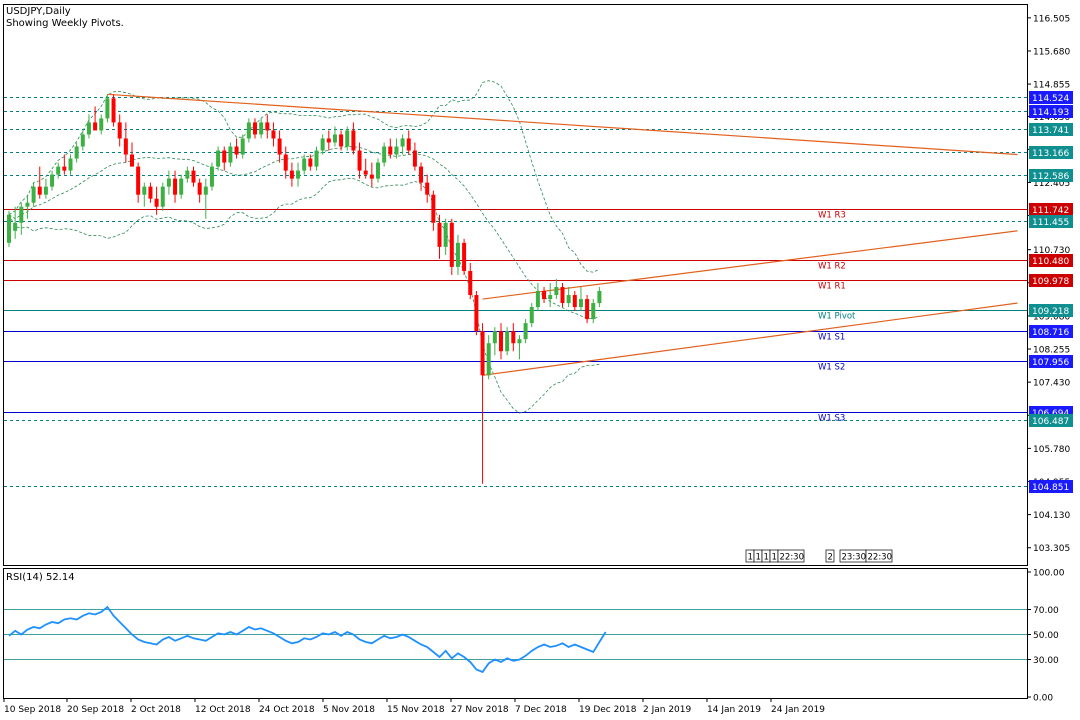 Image resolution: width=1080 pixels, height=720 pixels. I want to click on price-tag-label: 114.193, so click(1050, 113).